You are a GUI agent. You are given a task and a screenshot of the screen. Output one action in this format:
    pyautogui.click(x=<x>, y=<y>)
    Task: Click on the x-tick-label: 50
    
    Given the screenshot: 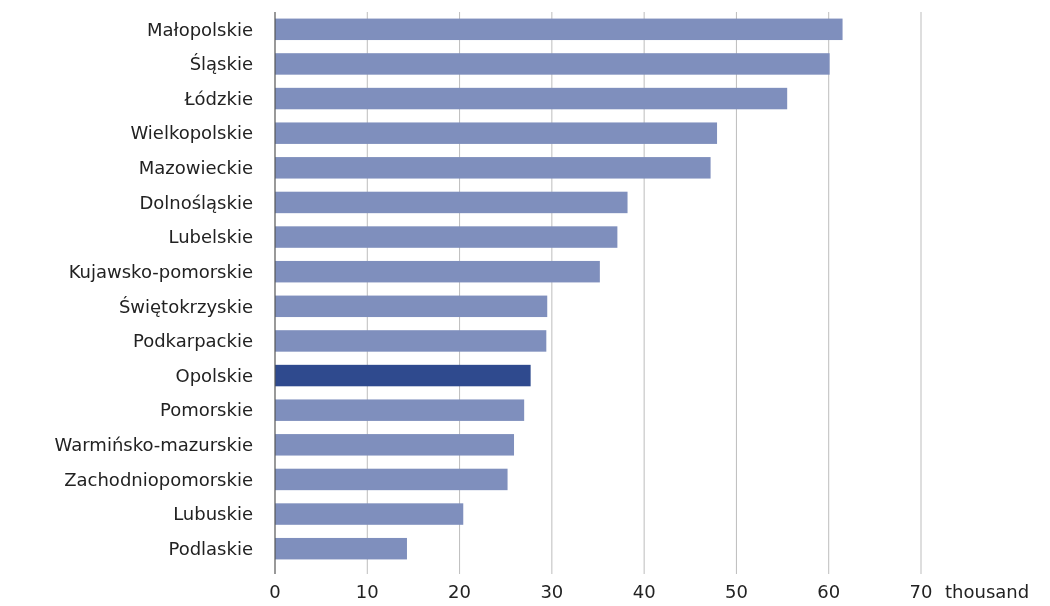 What is the action you would take?
    pyautogui.click(x=736, y=591)
    